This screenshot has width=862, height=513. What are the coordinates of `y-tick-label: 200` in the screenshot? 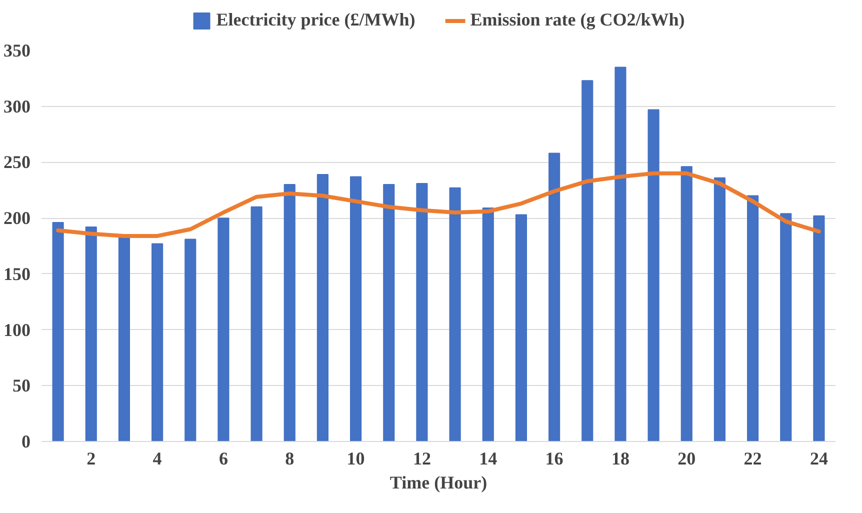 It's located at (17, 218).